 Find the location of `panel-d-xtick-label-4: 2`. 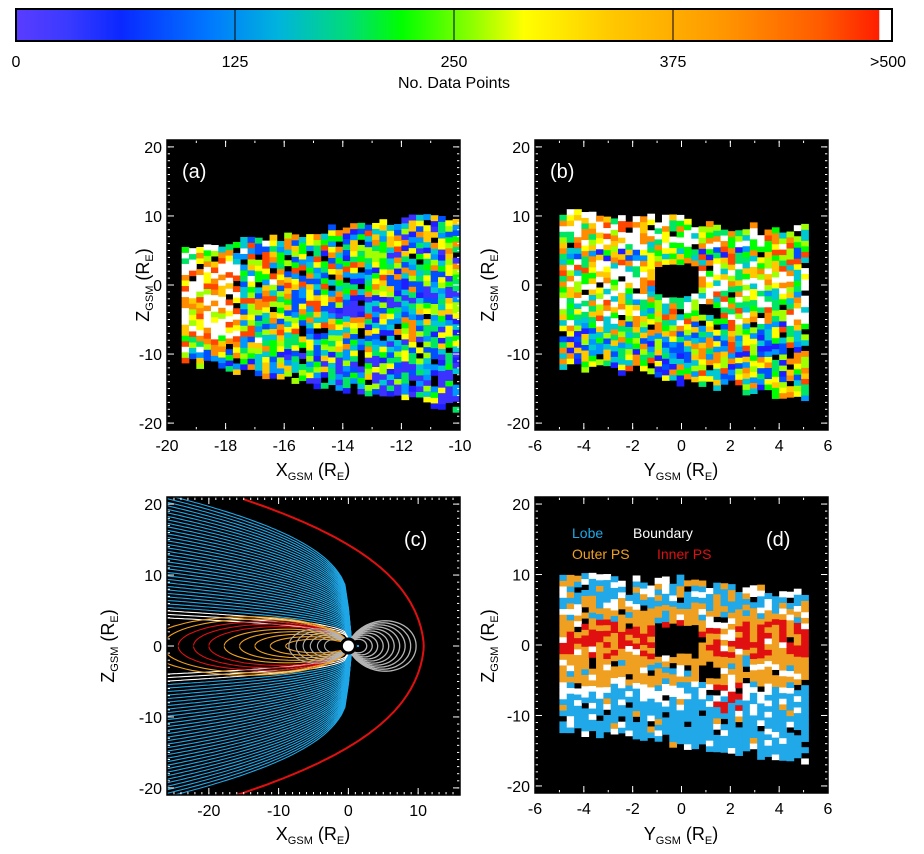

panel-d-xtick-label-4: 2 is located at coordinates (730, 809).